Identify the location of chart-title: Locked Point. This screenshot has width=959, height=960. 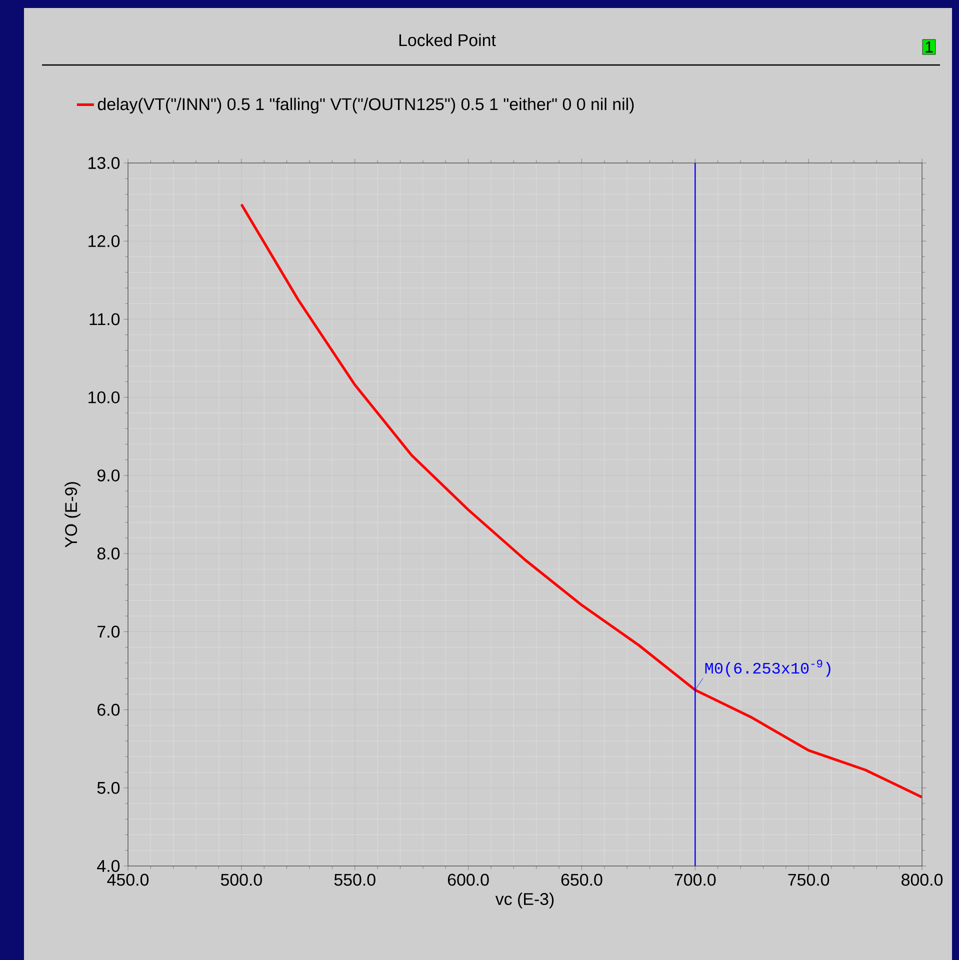
(447, 40).